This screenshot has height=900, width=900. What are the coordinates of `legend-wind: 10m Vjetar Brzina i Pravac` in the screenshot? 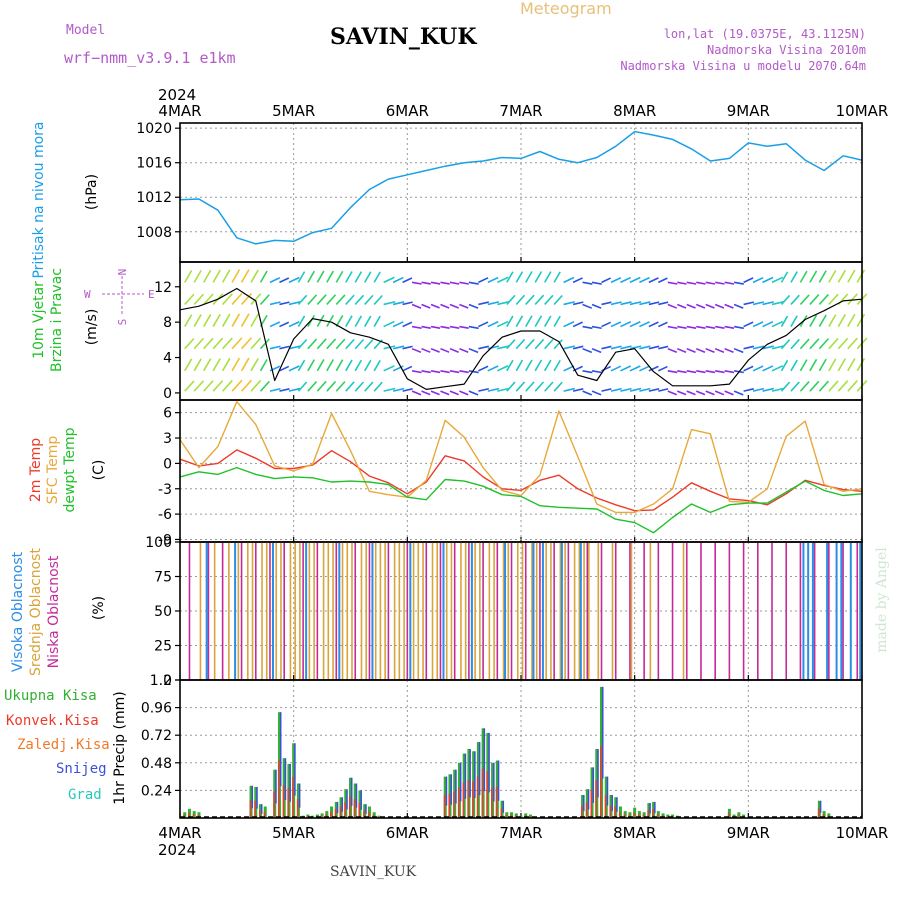 It's located at (48, 320).